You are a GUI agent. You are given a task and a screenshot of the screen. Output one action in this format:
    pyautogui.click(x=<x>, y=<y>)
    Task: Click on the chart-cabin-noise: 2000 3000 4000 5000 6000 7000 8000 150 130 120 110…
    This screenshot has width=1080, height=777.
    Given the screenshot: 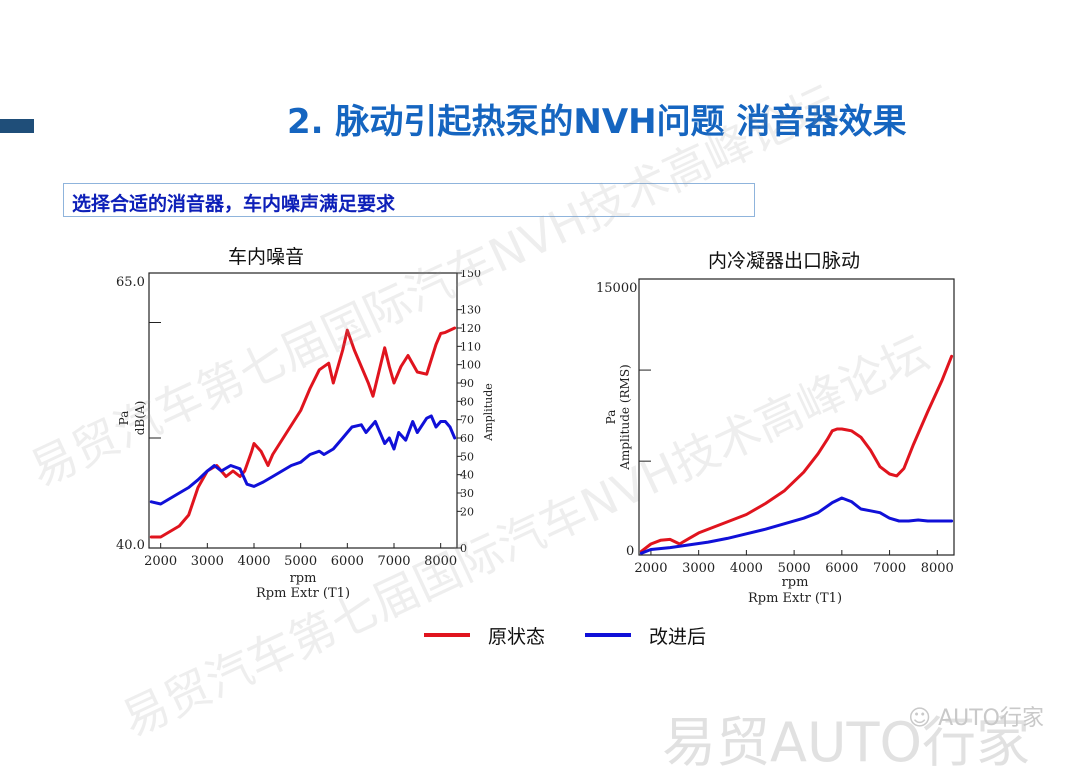 What is the action you would take?
    pyautogui.click(x=305, y=435)
    